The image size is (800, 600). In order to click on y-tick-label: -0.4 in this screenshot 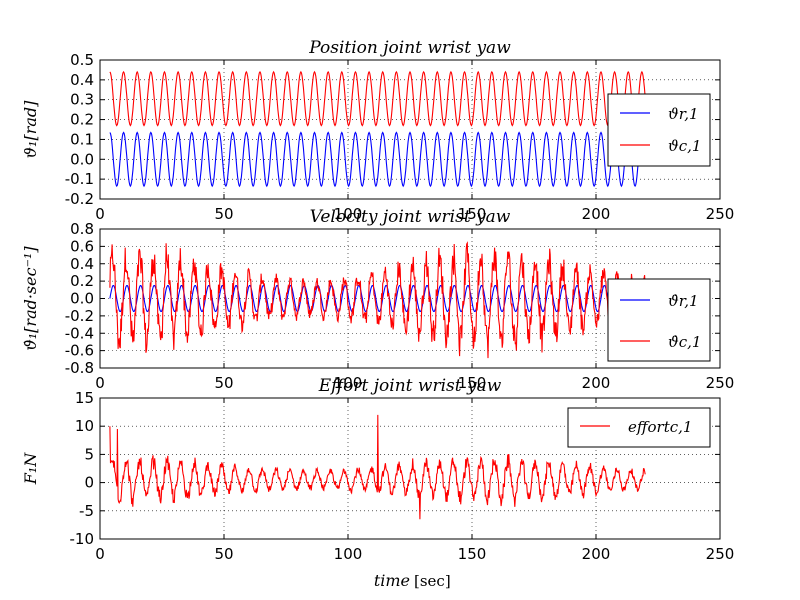, I will do `click(79, 333)`.